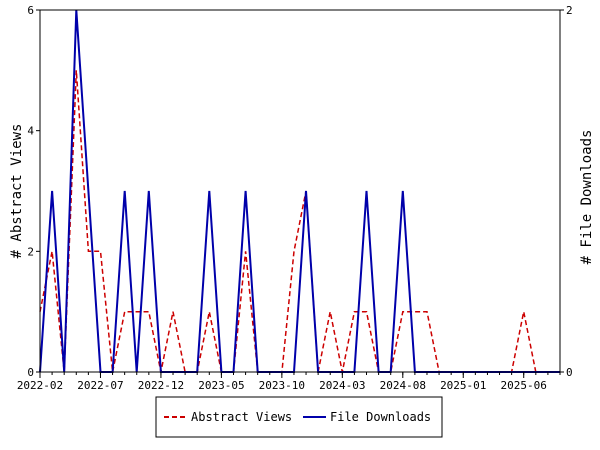  Describe the element at coordinates (569, 10) in the screenshot. I see `y-right-tick-label: 2` at that location.